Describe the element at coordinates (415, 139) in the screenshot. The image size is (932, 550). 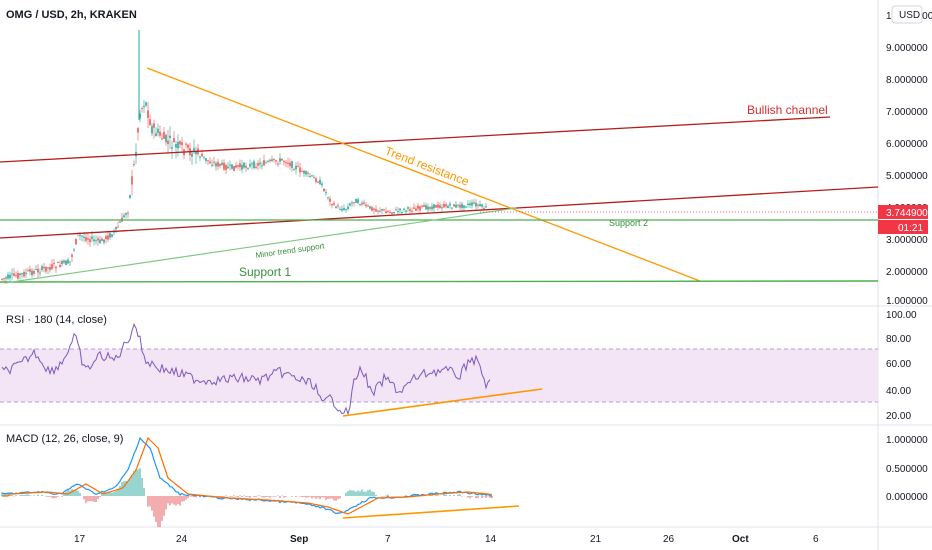
I see `bullish-channel-upper` at that location.